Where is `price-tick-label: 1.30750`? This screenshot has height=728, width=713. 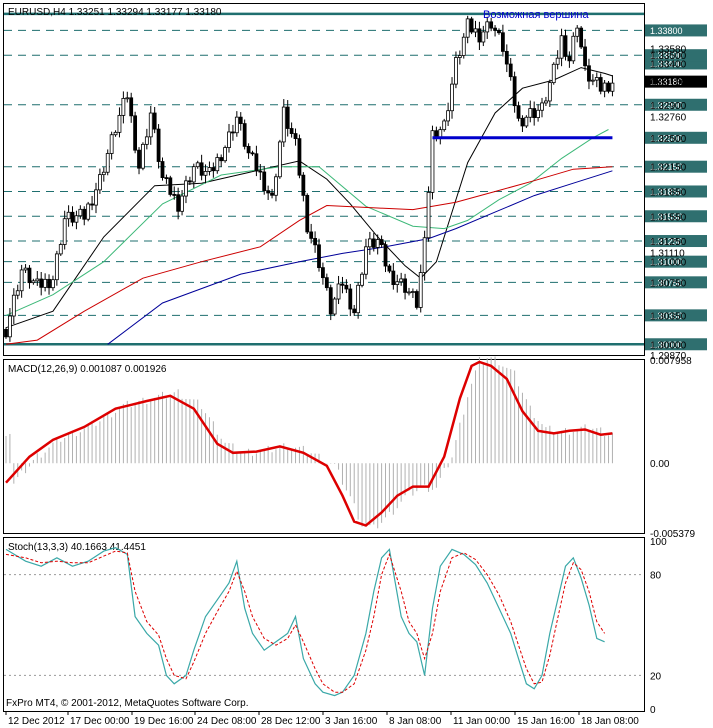
price-tick-label: 1.30750 is located at coordinates (668, 283).